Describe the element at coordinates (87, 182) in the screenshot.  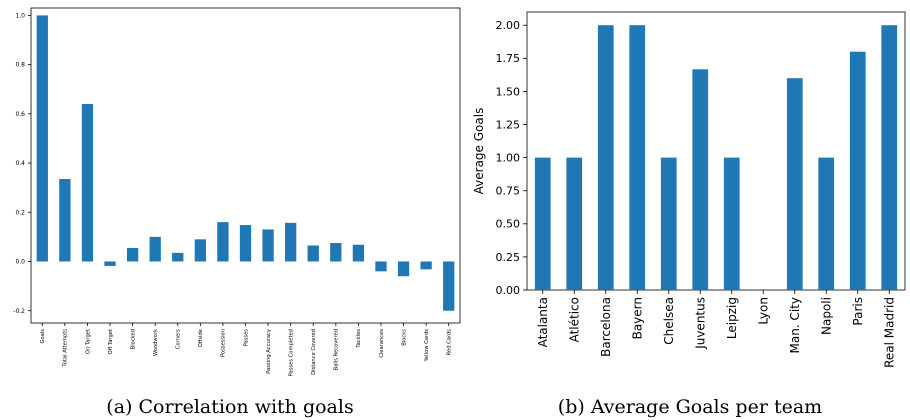
I see `bar-on-target` at that location.